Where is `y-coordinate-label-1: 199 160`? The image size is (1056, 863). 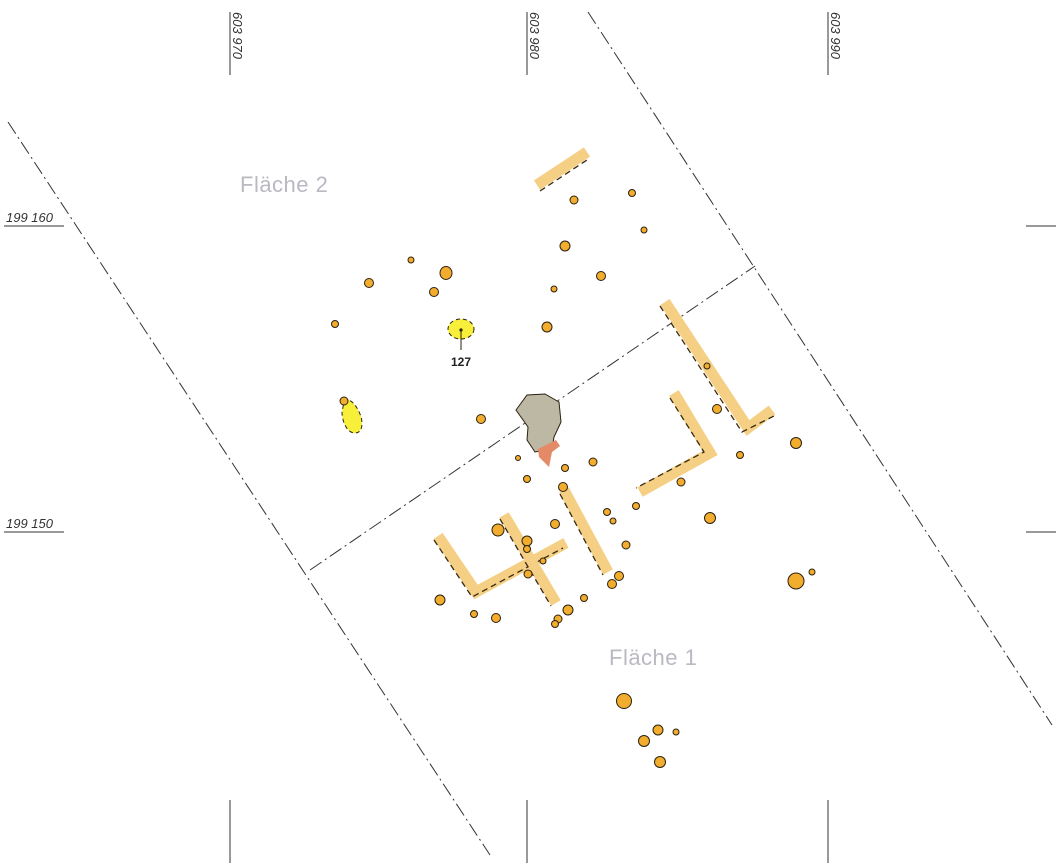
y-coordinate-label-1: 199 160 is located at coordinates (30, 217).